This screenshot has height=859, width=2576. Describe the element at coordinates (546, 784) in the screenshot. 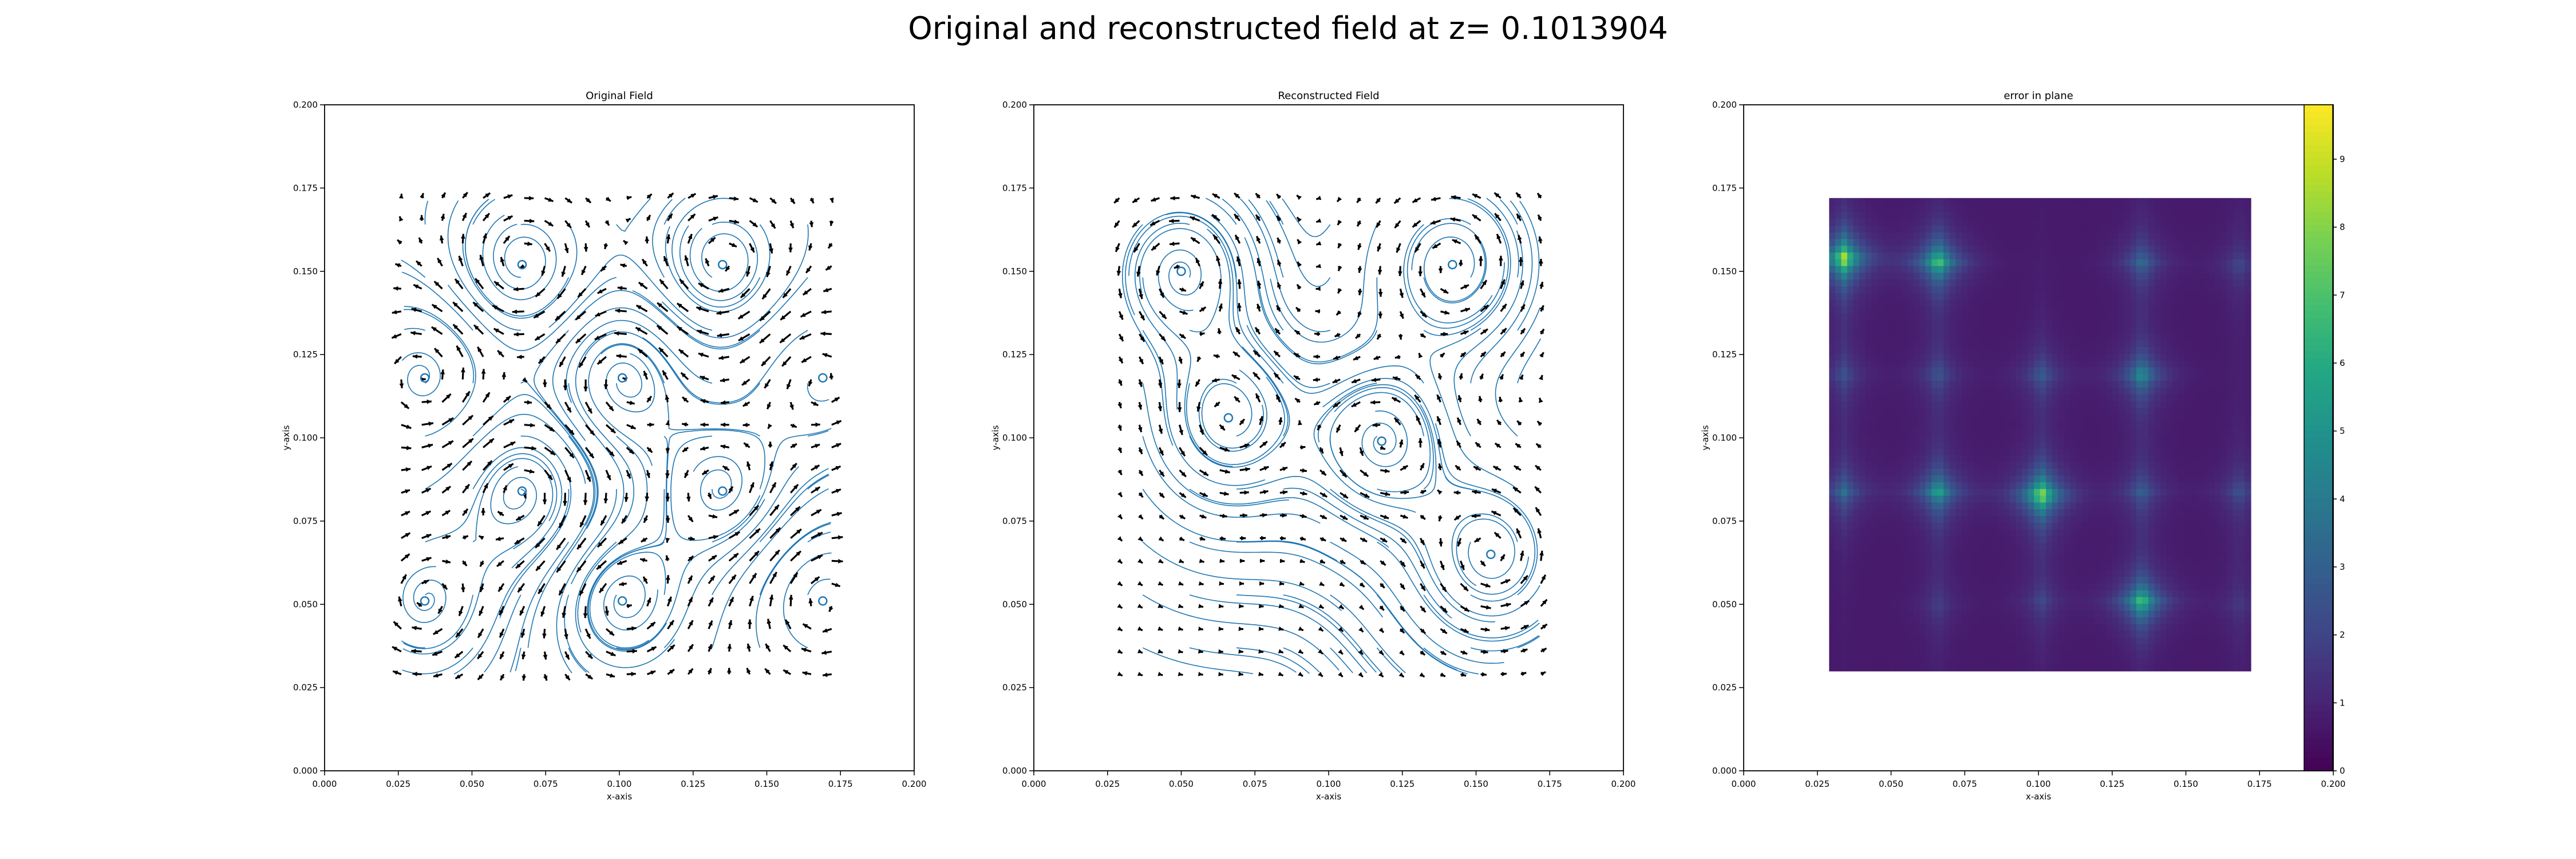

I see `x-tick-label: 0.075` at that location.